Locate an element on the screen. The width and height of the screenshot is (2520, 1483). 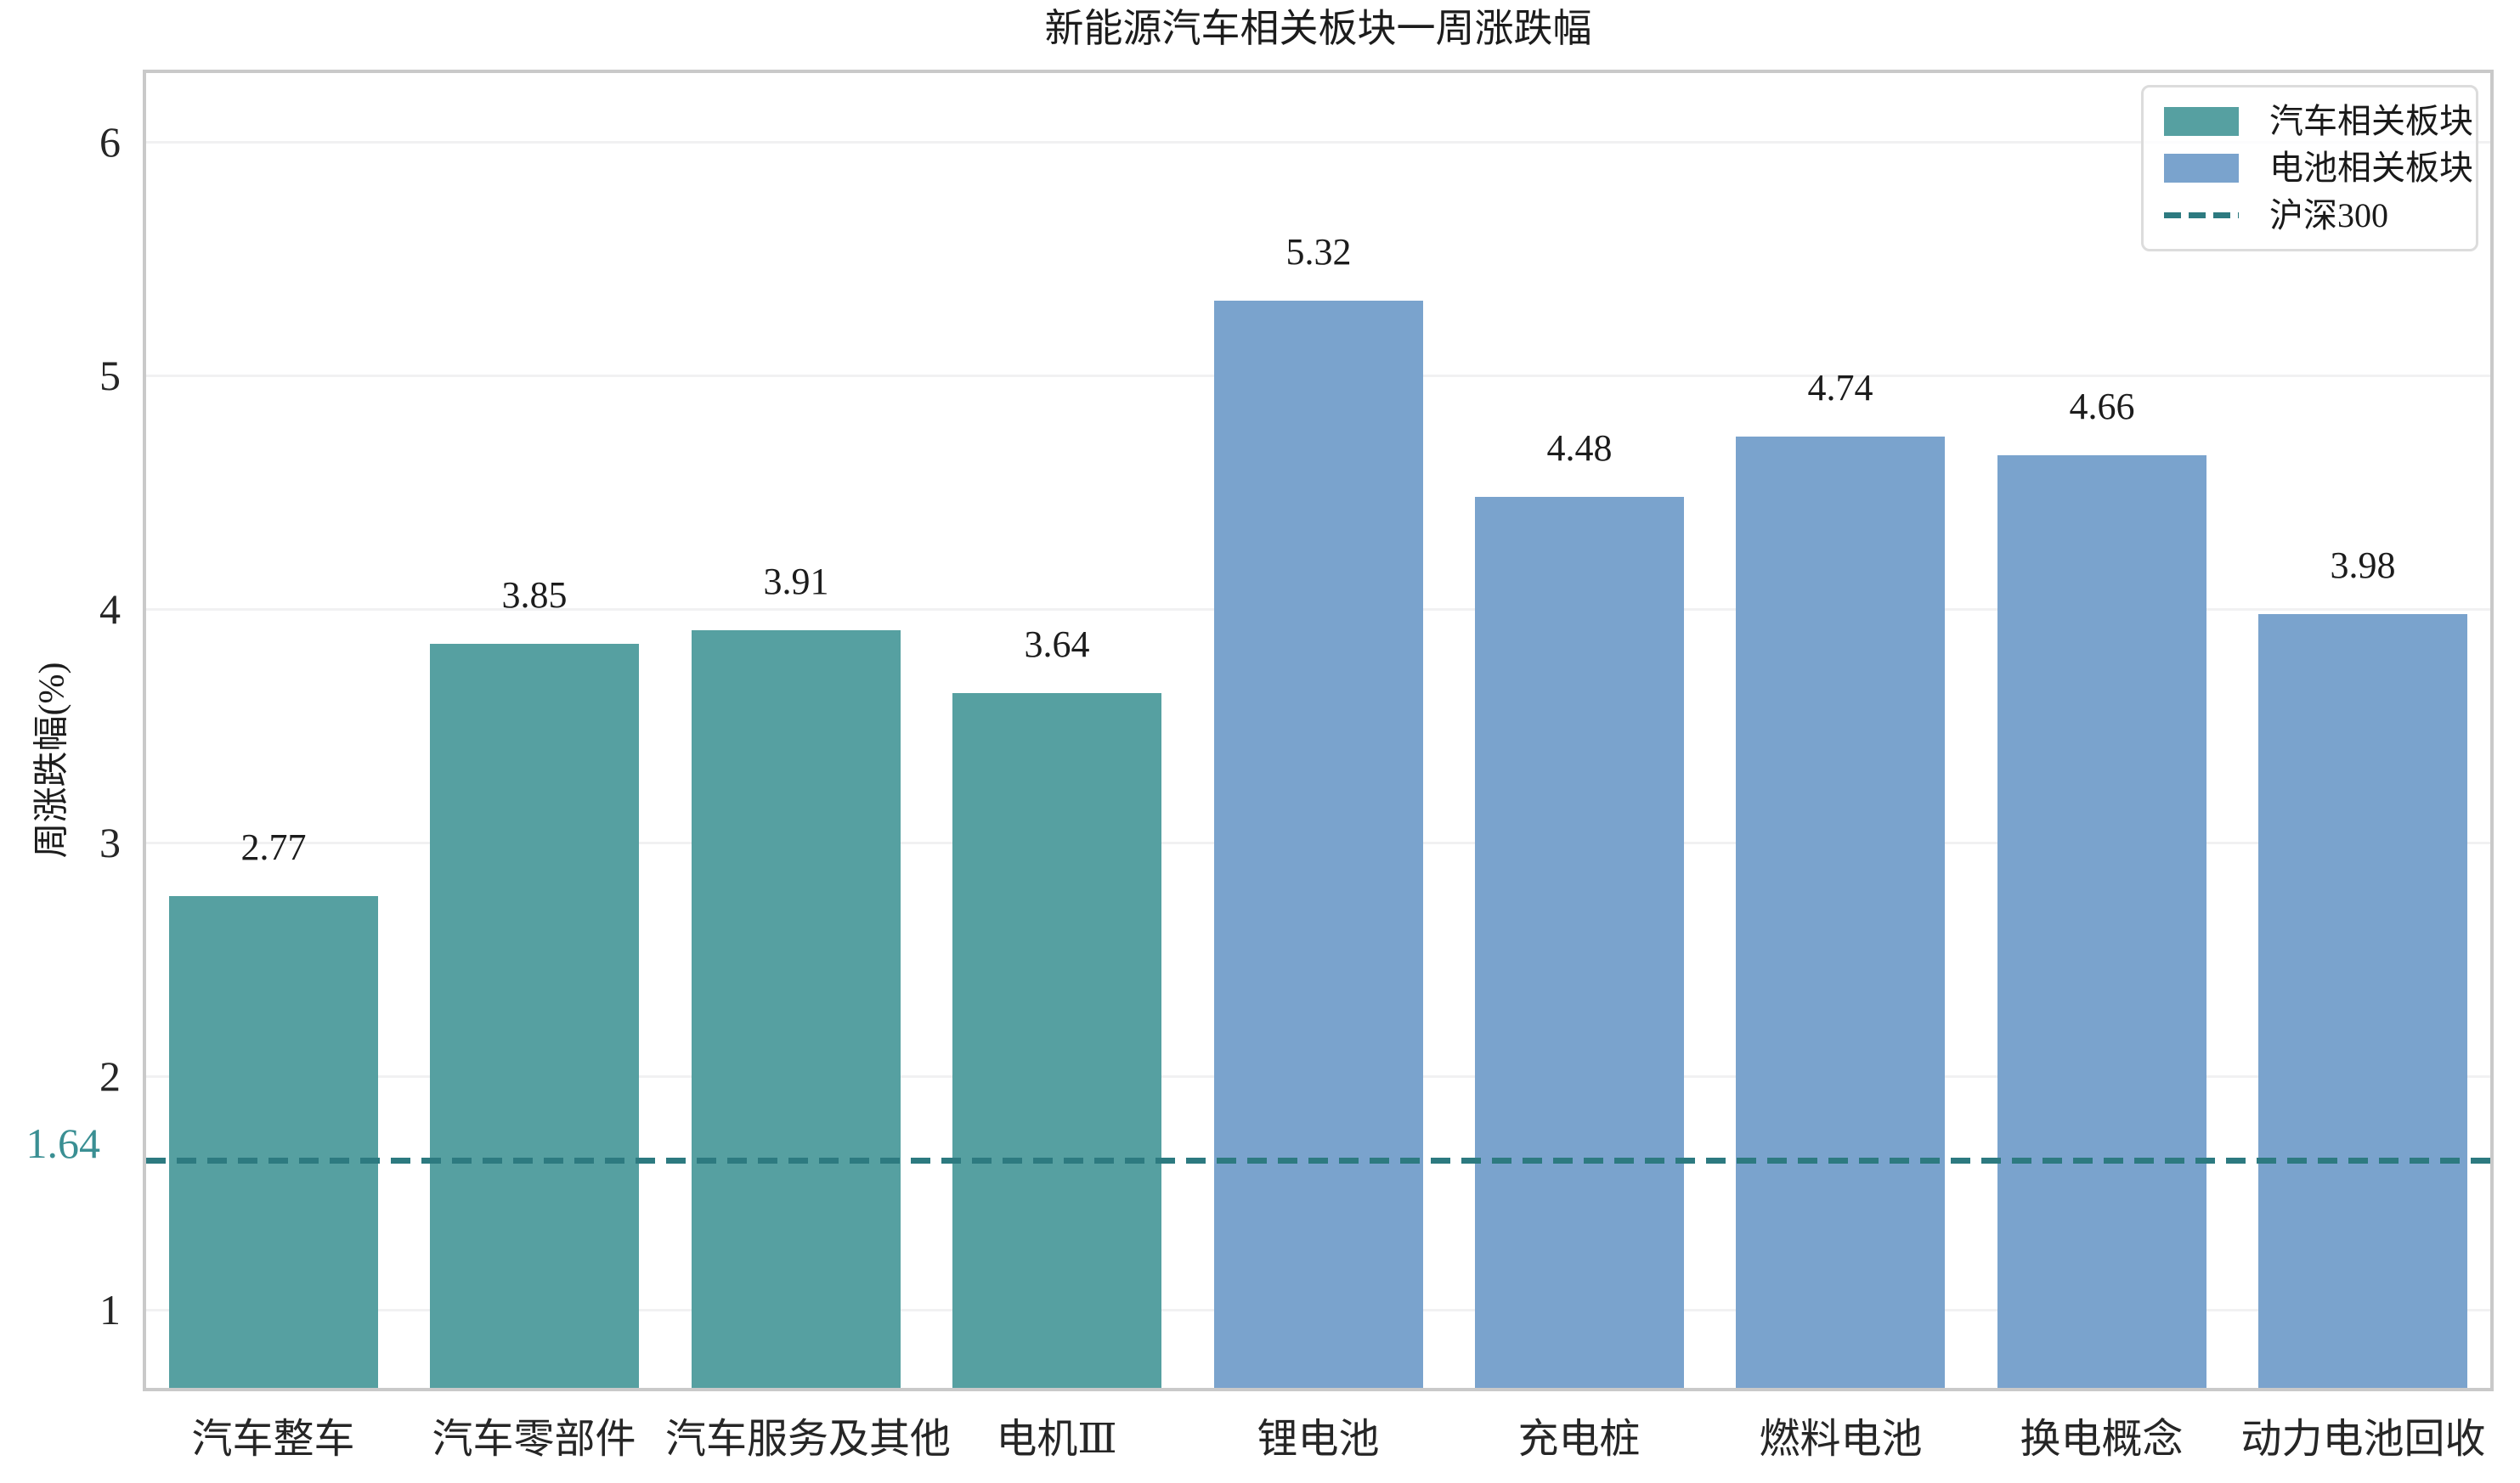
reference-line-csi300 is located at coordinates (1318, 1161).